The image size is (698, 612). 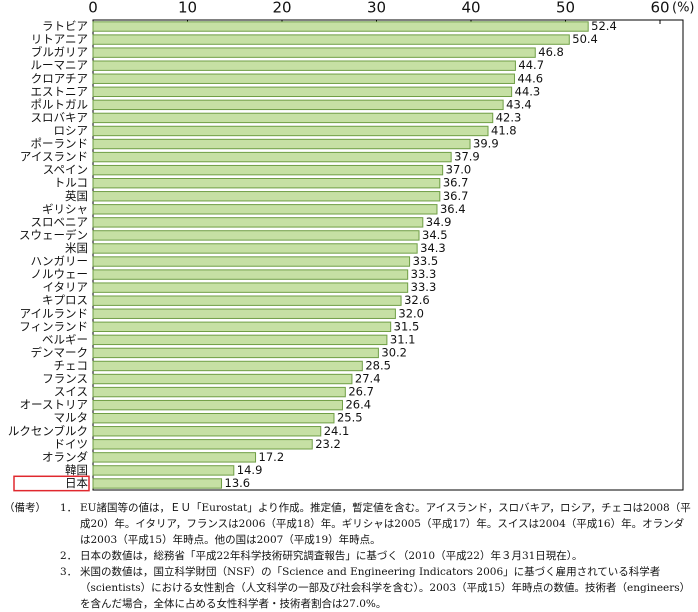 What do you see at coordinates (281, 8) in the screenshot?
I see `x-tick-label: 20` at bounding box center [281, 8].